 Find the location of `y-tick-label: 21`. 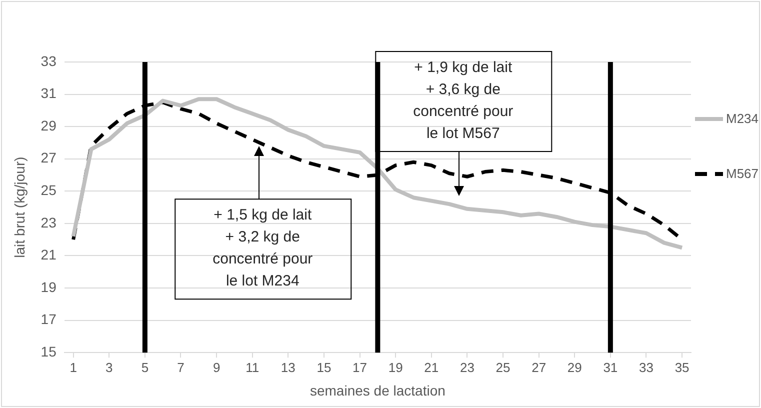

y-tick-label: 21 is located at coordinates (48, 254).